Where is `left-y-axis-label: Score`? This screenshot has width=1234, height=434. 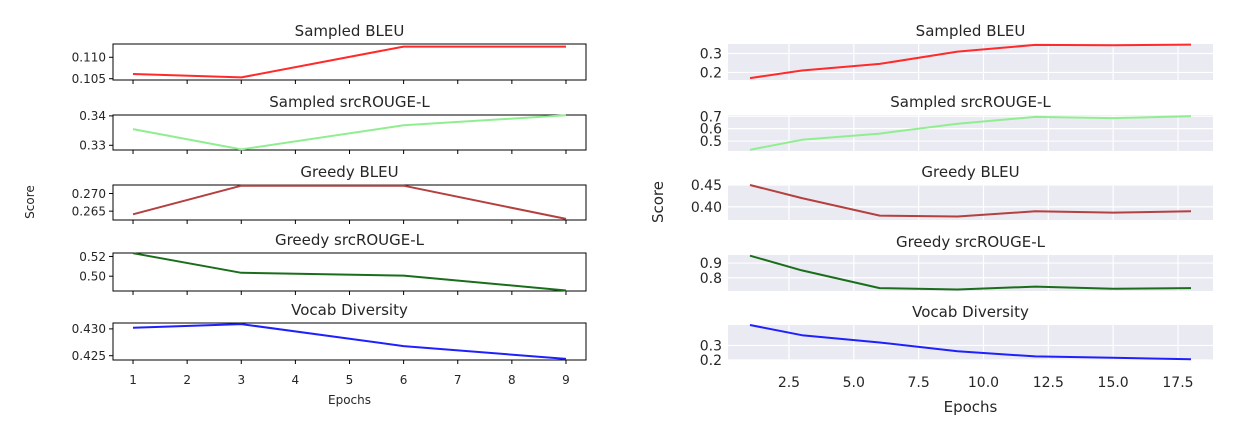 left-y-axis-label: Score is located at coordinates (30, 202).